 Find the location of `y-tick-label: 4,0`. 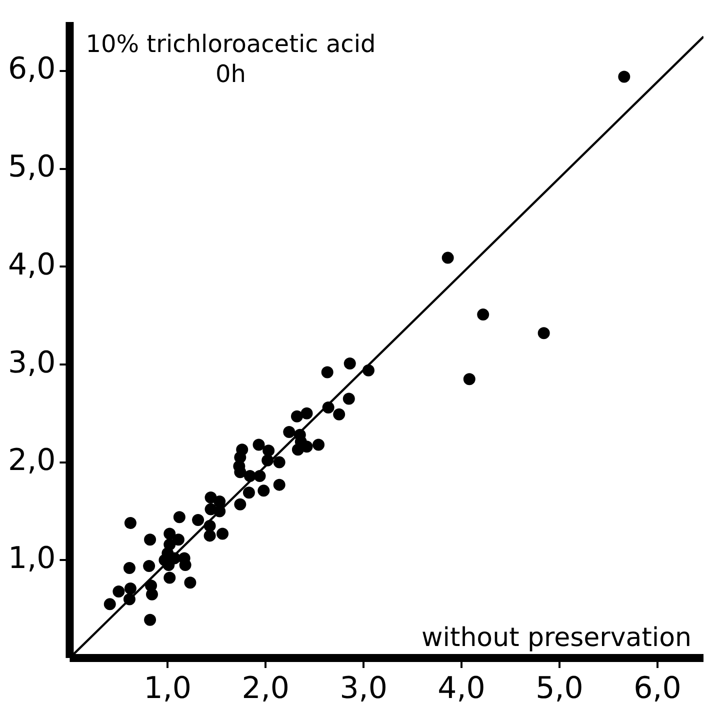

y-tick-label: 4,0 is located at coordinates (32, 264).